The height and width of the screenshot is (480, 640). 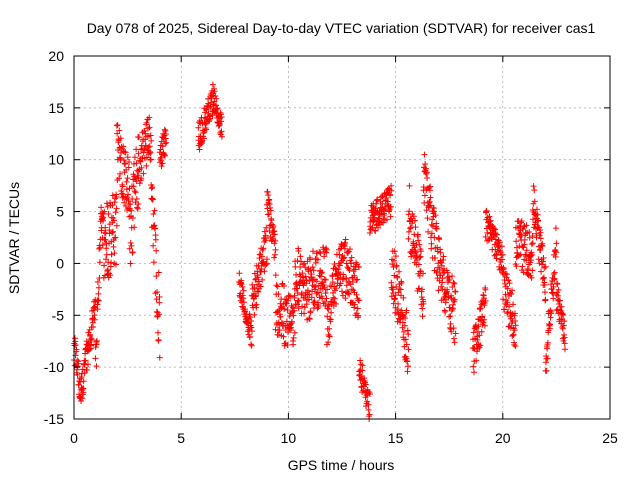 I want to click on y-axis-title: SDTVAR / TECUs, so click(x=14, y=238).